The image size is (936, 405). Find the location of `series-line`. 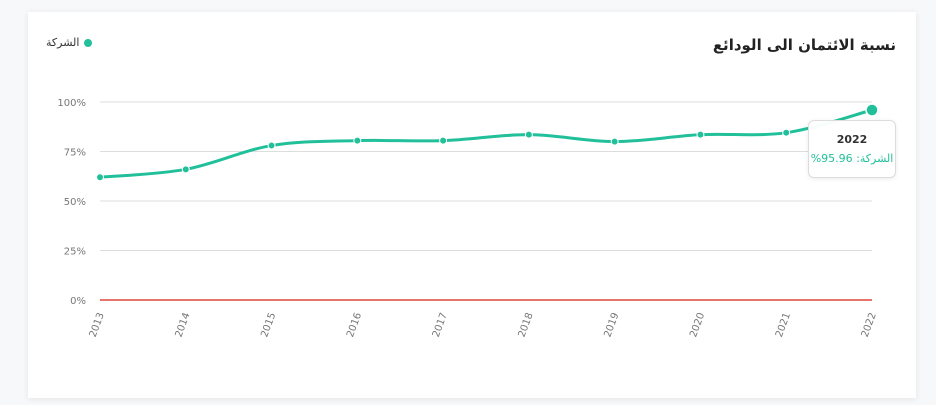

series-line is located at coordinates (486, 143).